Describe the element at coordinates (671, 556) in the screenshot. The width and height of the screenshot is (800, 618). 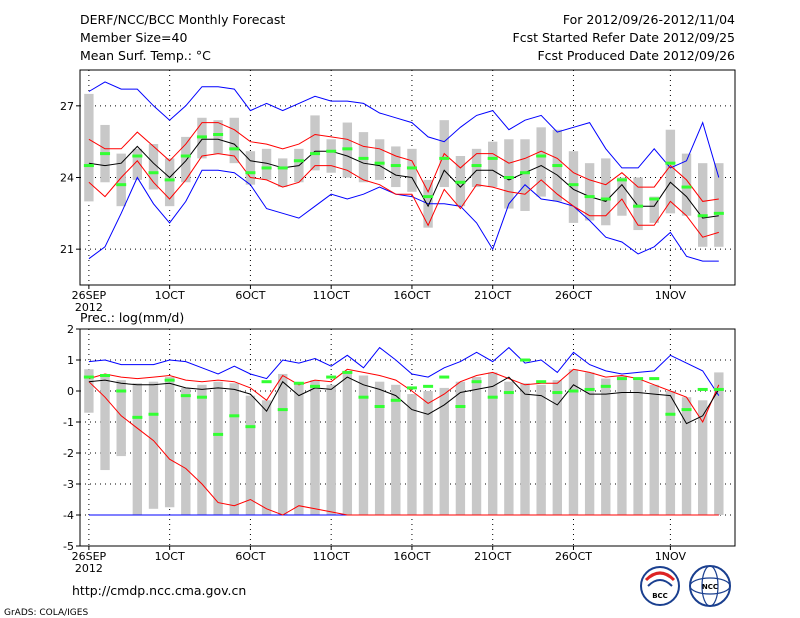
I see `precip-x-tick-label: 1NOV` at that location.